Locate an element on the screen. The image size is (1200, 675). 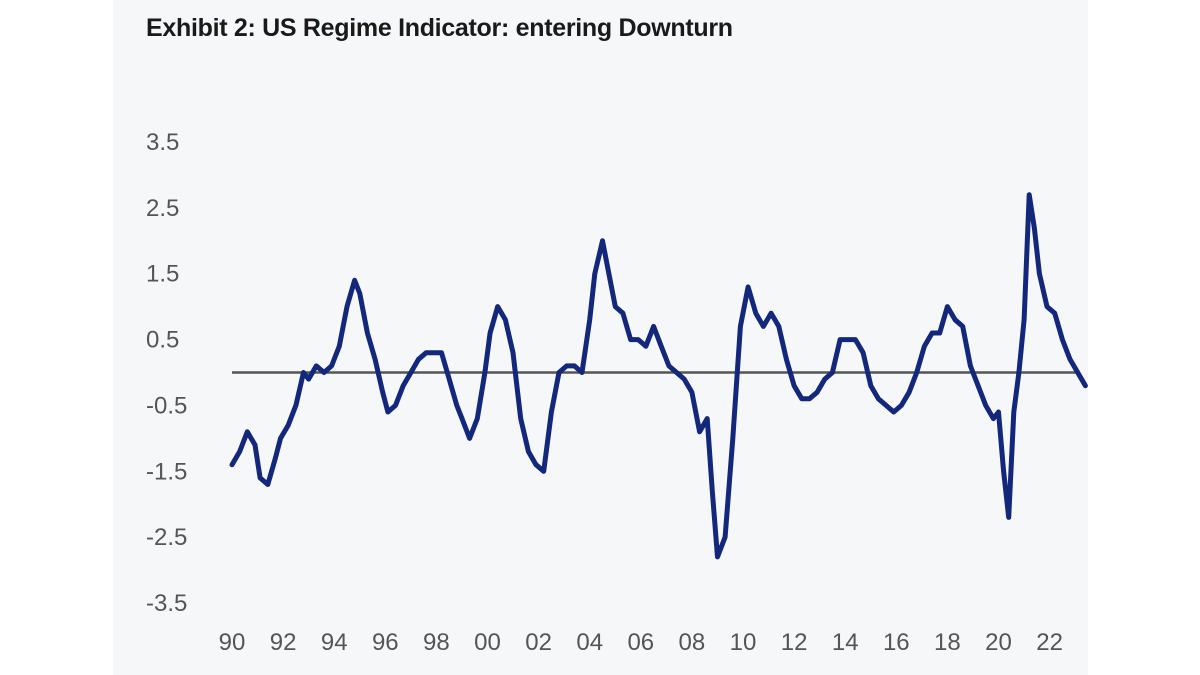
x-tick-label: 22 is located at coordinates (1049, 642).